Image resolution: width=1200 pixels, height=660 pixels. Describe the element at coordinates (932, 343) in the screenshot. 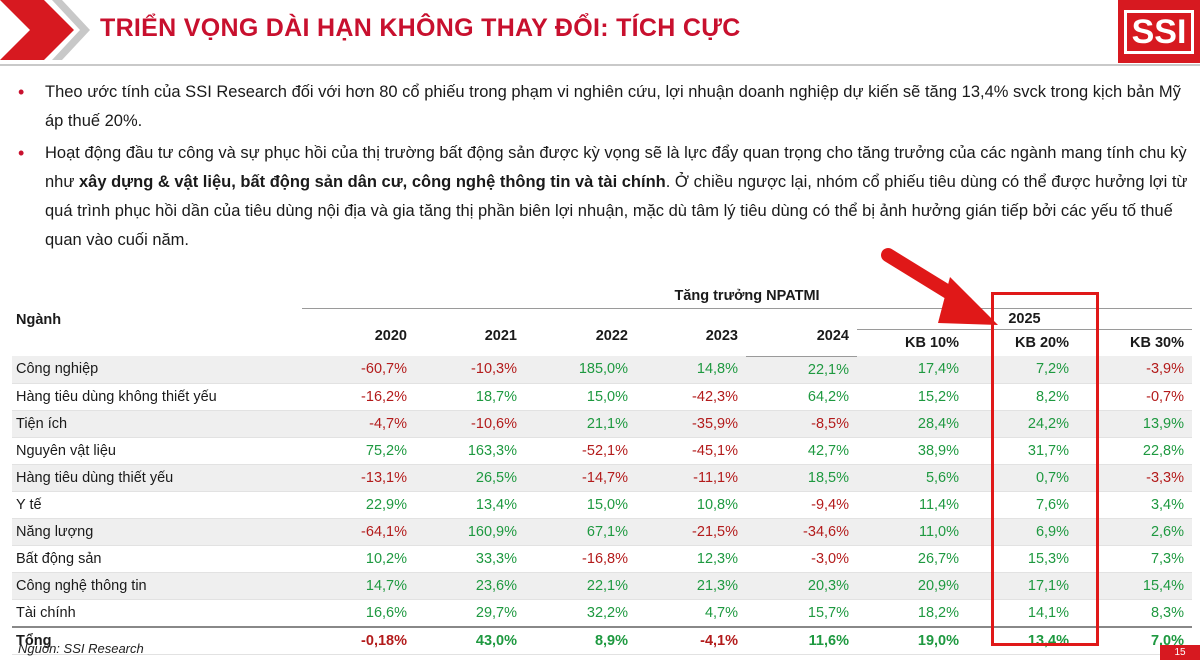

I see `scenario-header: KB 10%` at that location.